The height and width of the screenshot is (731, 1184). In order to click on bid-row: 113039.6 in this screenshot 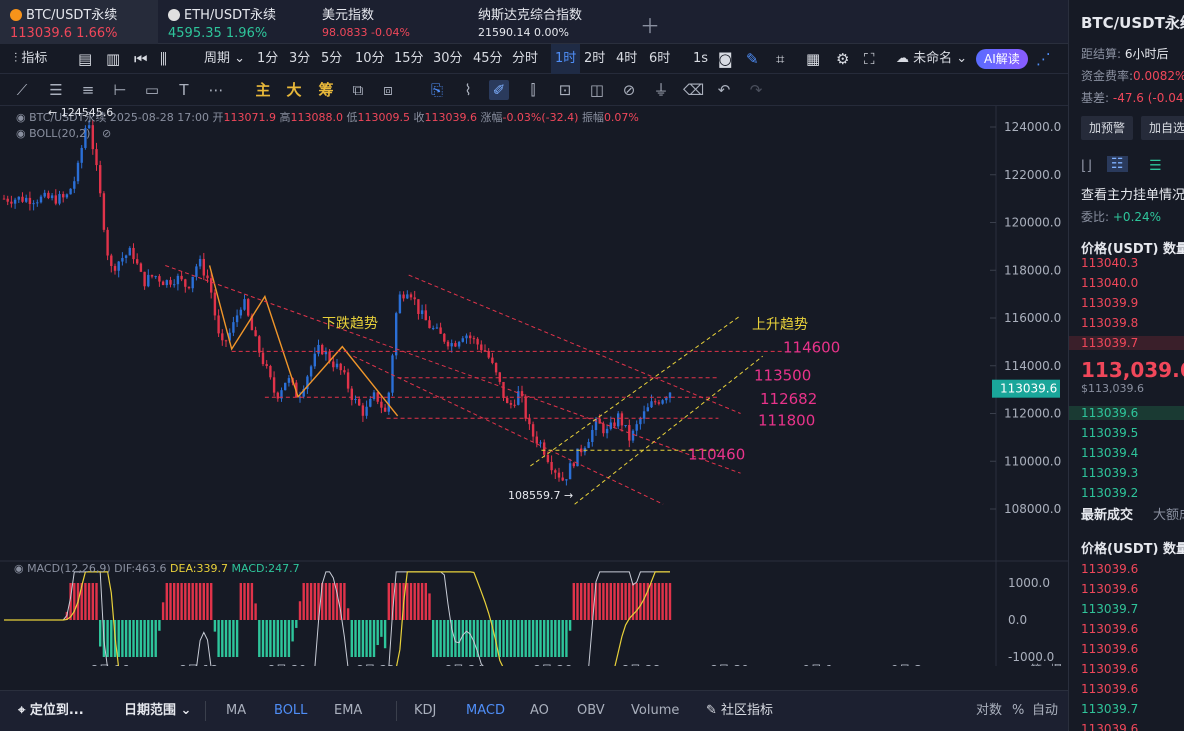, I will do `click(1126, 413)`.